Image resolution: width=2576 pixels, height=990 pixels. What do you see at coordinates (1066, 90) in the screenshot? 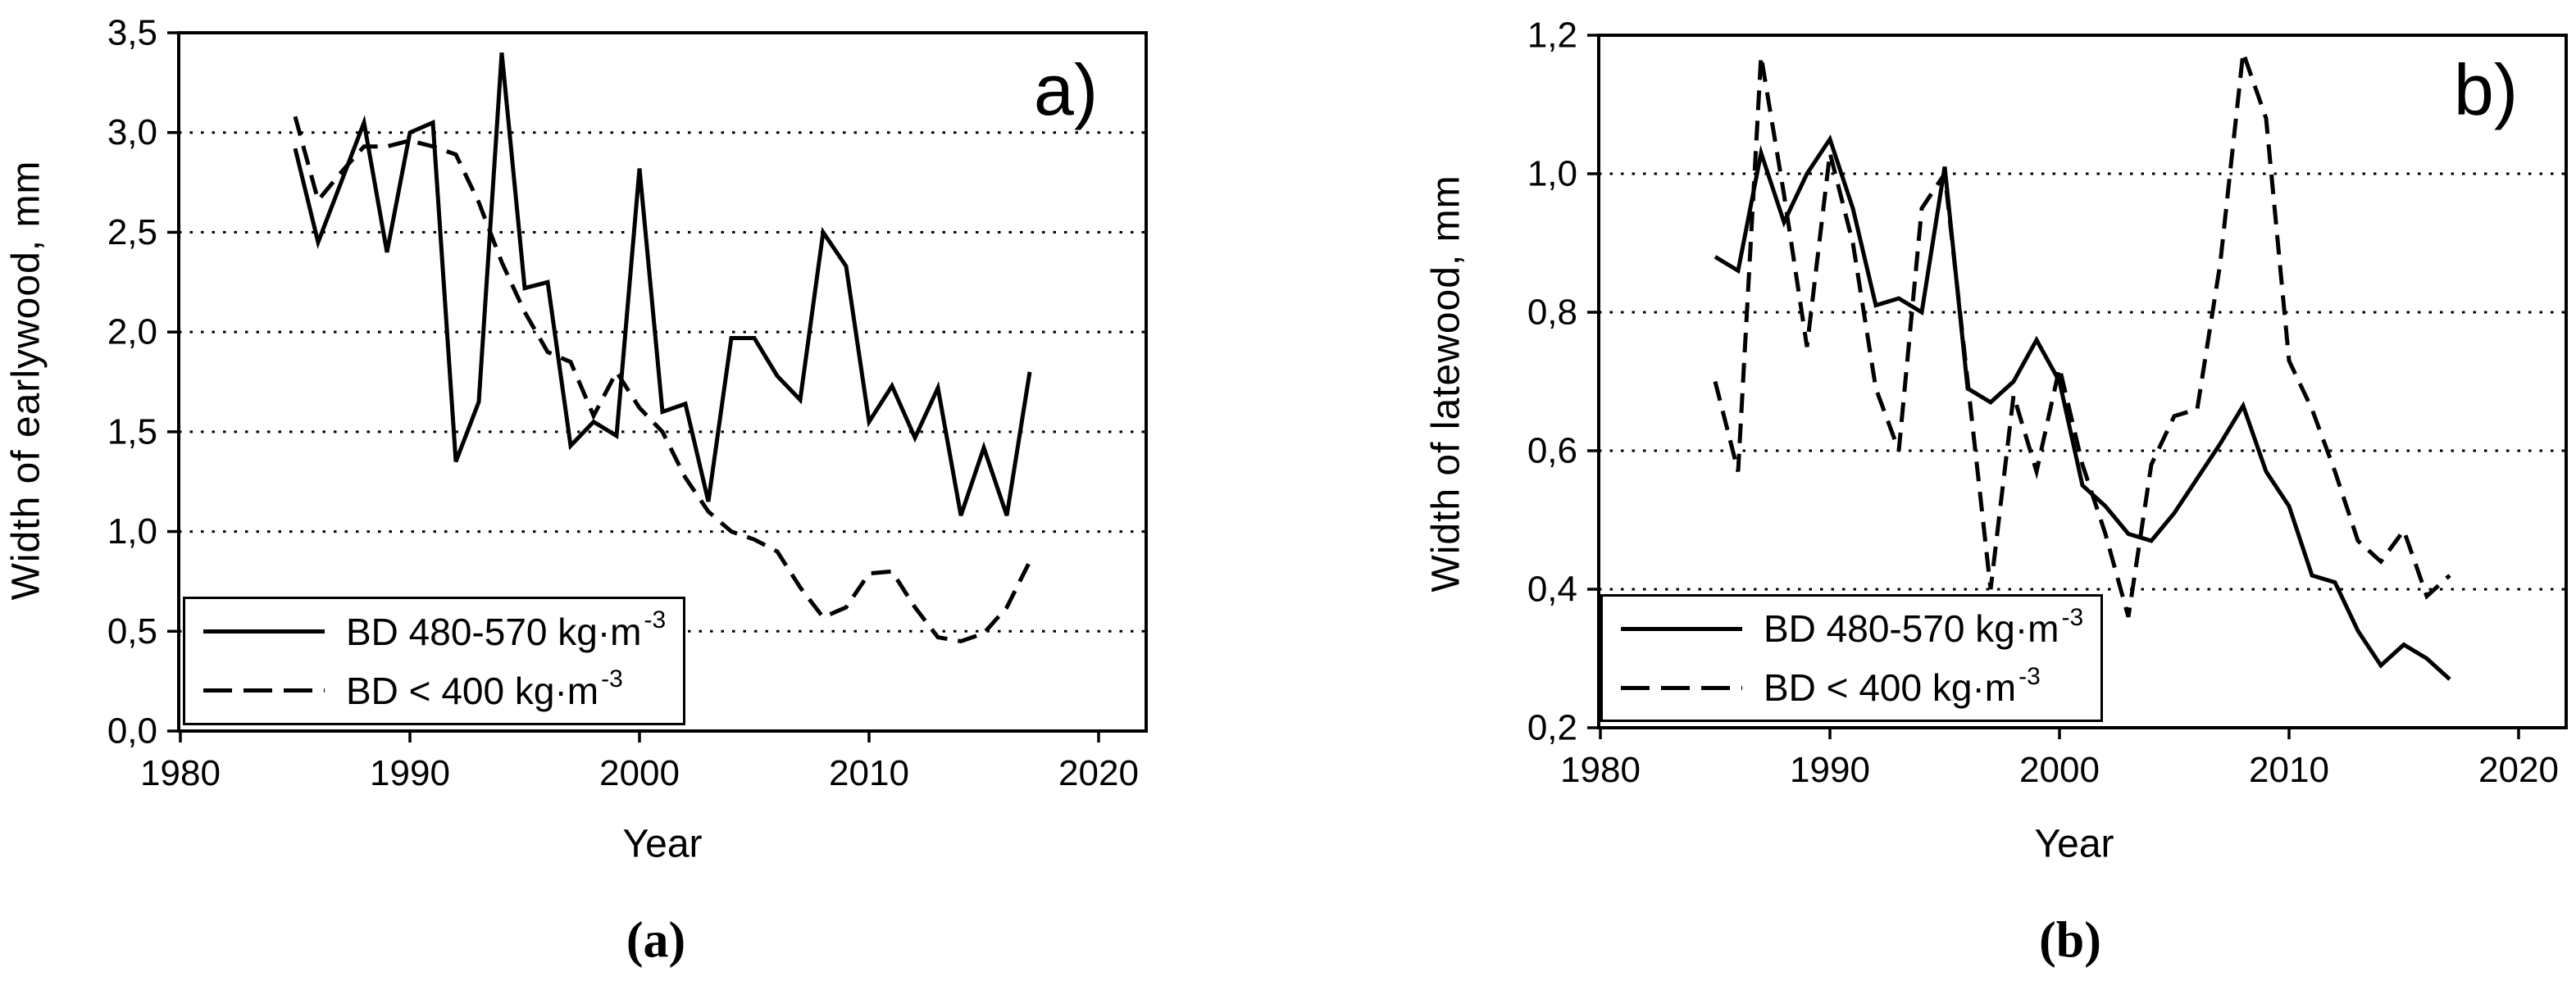
I see `panel-letter-a: a)` at bounding box center [1066, 90].